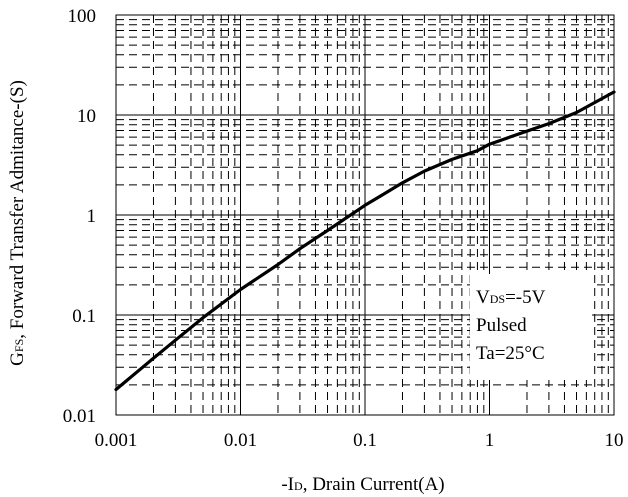 Image resolution: width=628 pixels, height=497 pixels. I want to click on x-tick-labels: 0.001 0.01 0.1 1 10, so click(359, 440).